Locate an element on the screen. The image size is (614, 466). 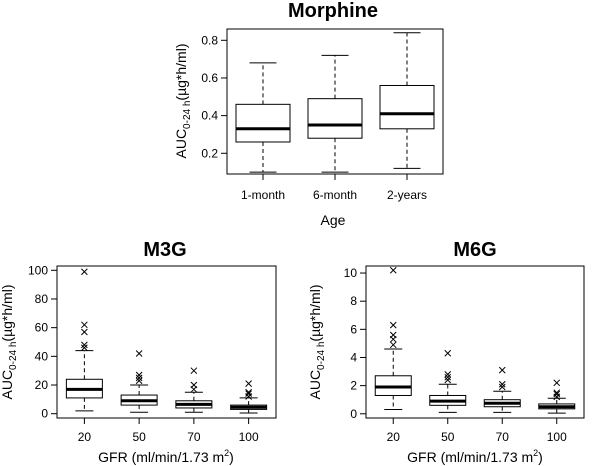
box-plot-2-years is located at coordinates (407, 100).